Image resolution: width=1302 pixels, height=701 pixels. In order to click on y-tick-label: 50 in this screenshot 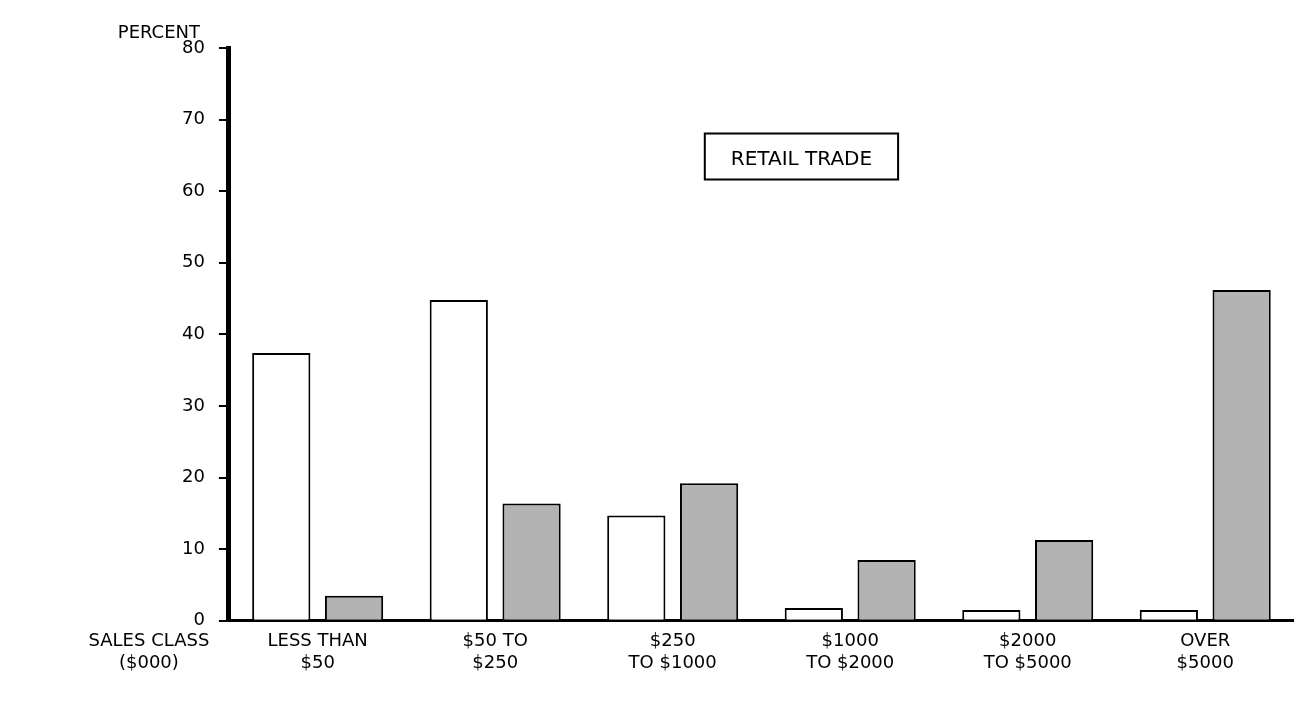, I will do `click(193, 261)`.